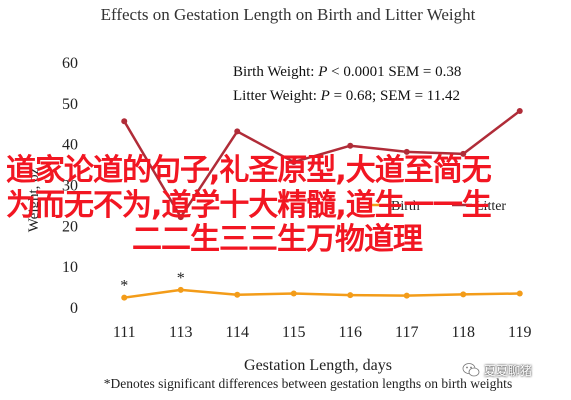 The width and height of the screenshot is (571, 400). I want to click on x-tick-label: 115, so click(293, 332).